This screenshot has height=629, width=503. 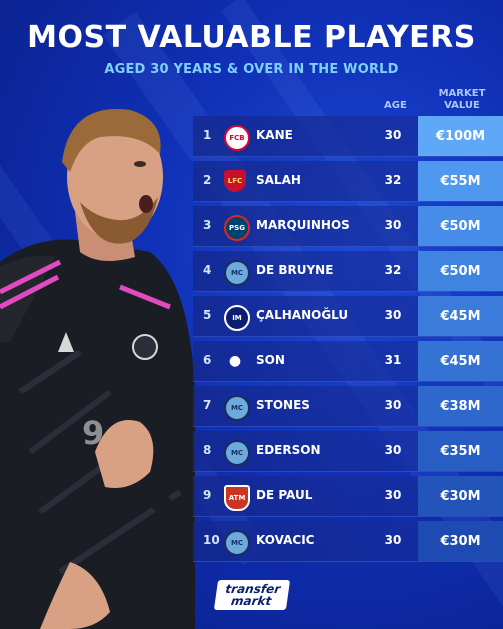 What do you see at coordinates (288, 450) in the screenshot?
I see `player-name: EDERSON` at bounding box center [288, 450].